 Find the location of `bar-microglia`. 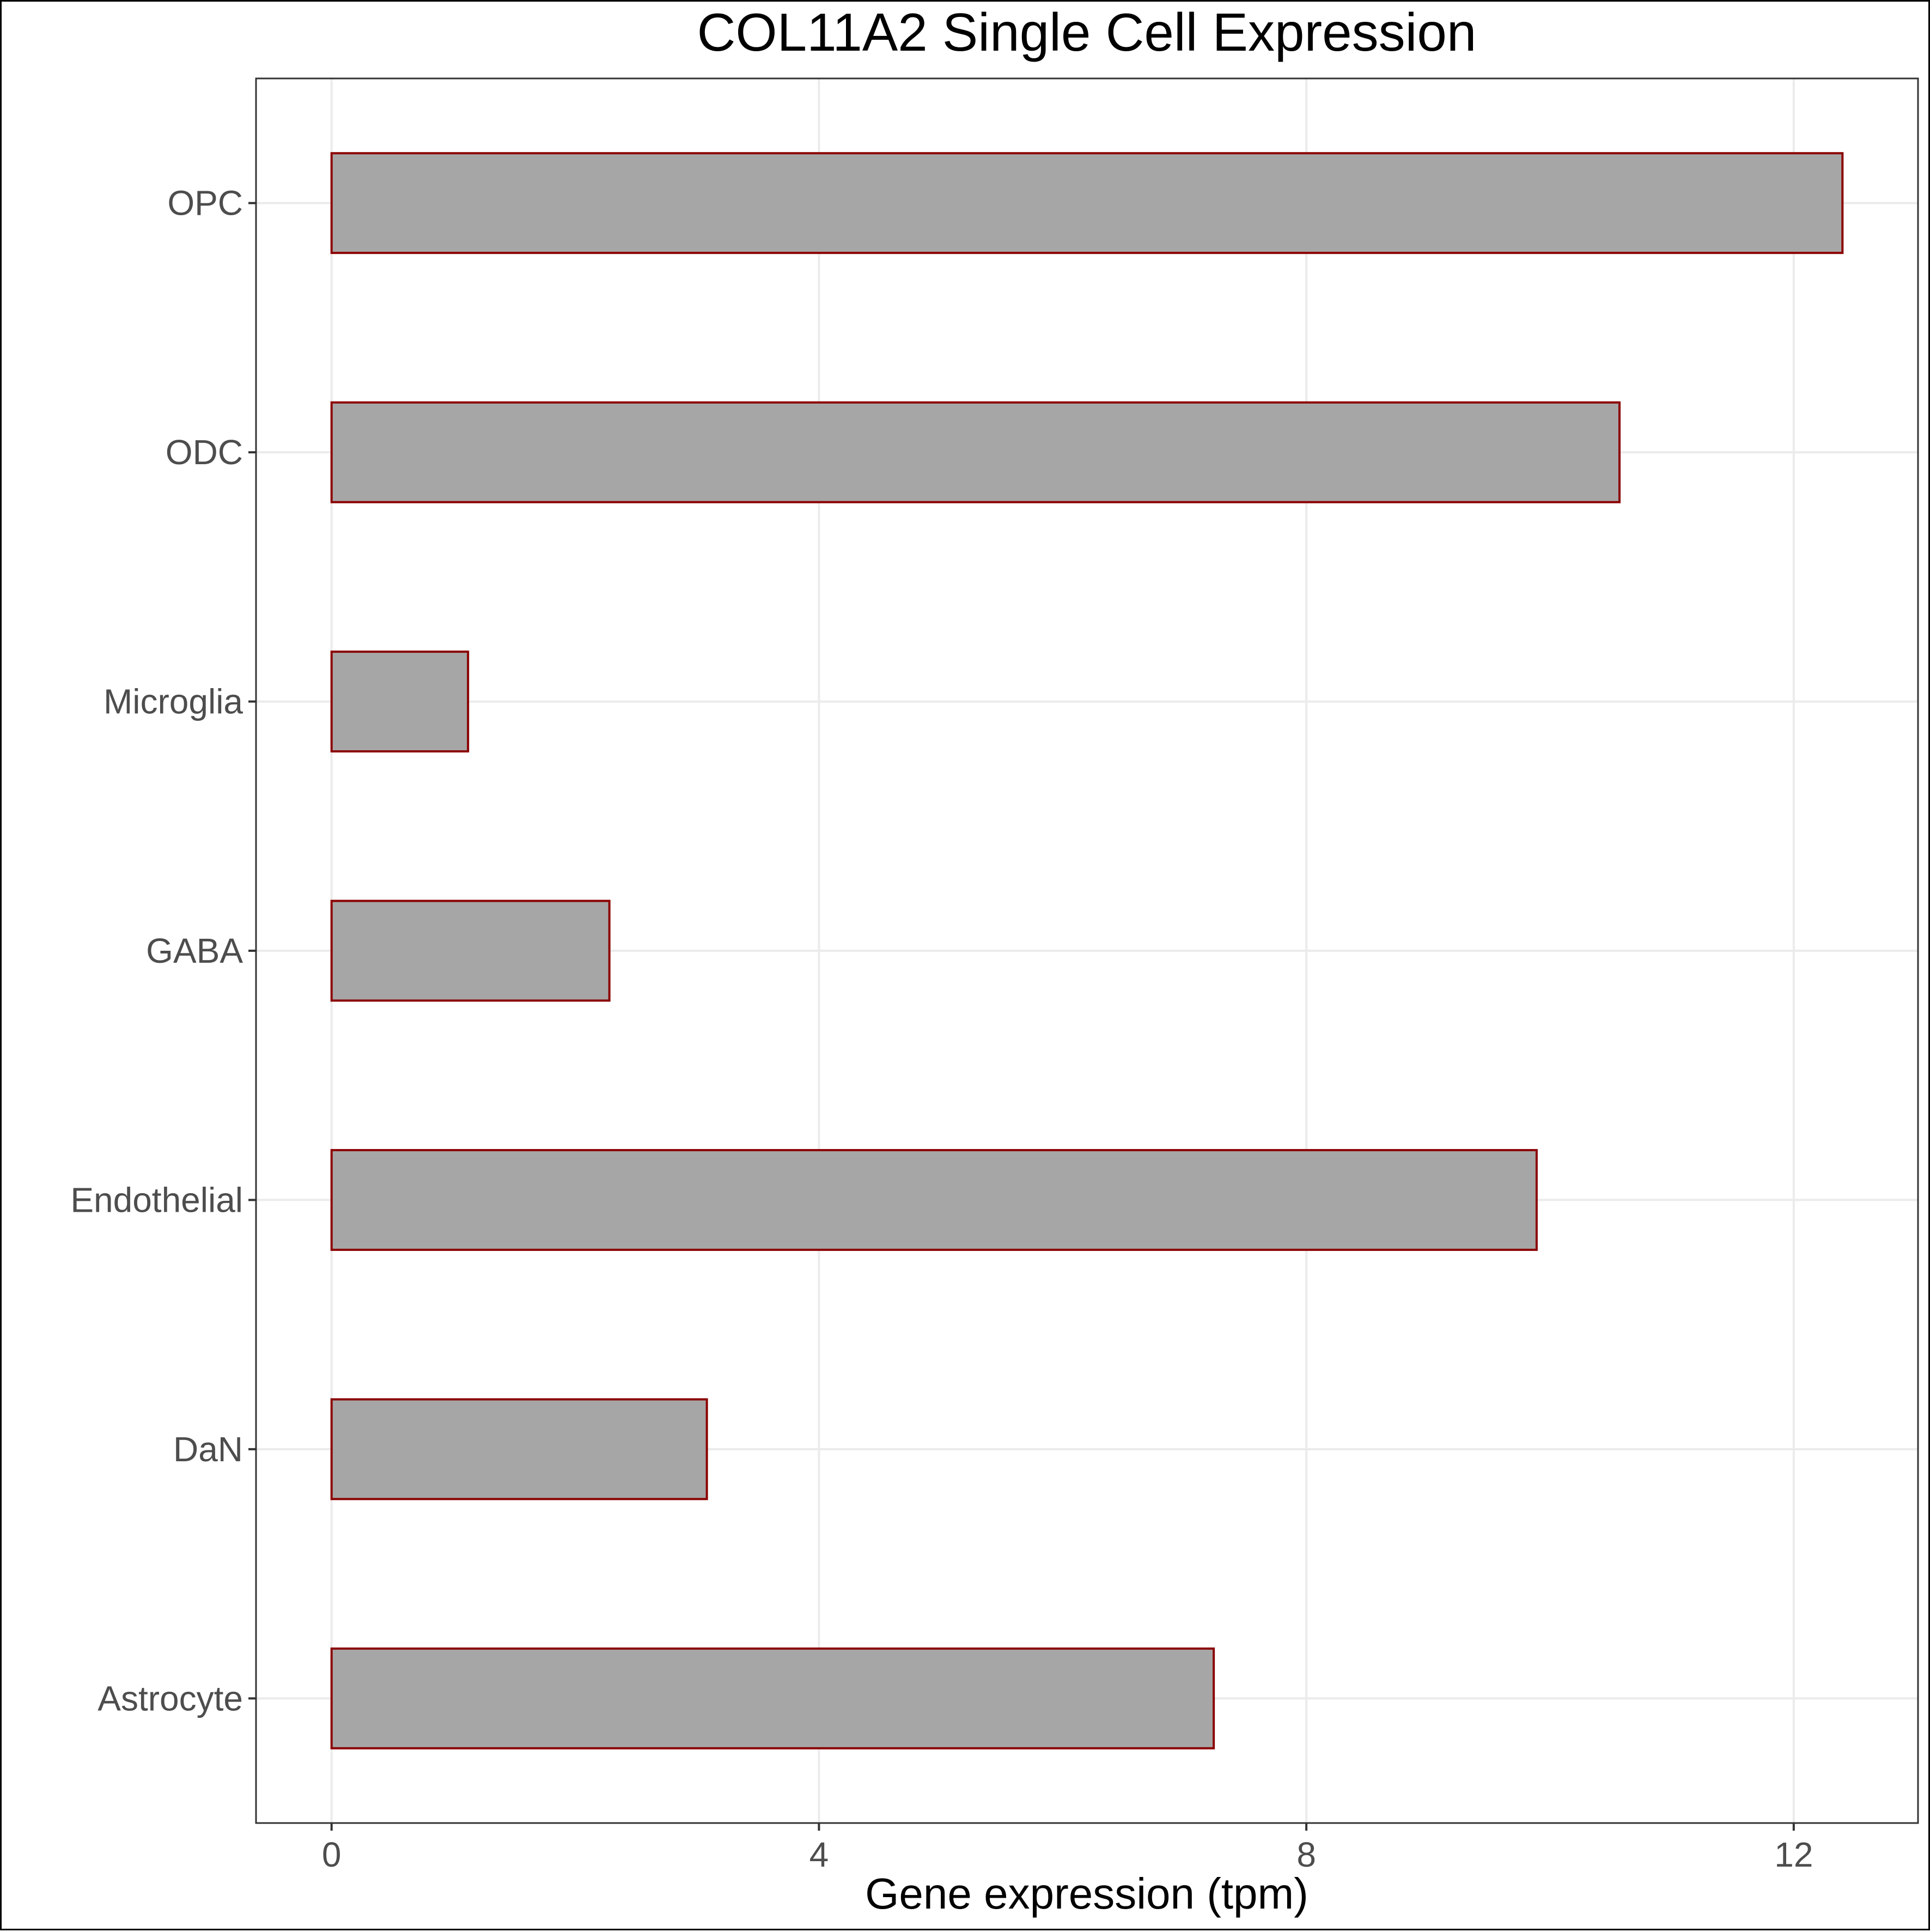

bar-microglia is located at coordinates (400, 702).